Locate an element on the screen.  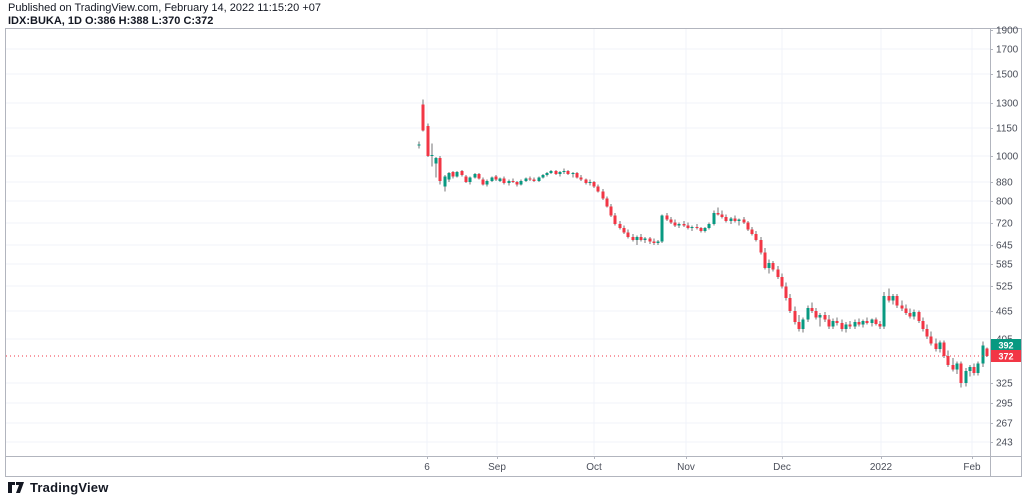
price-tick-label: 1150 is located at coordinates (1007, 129).